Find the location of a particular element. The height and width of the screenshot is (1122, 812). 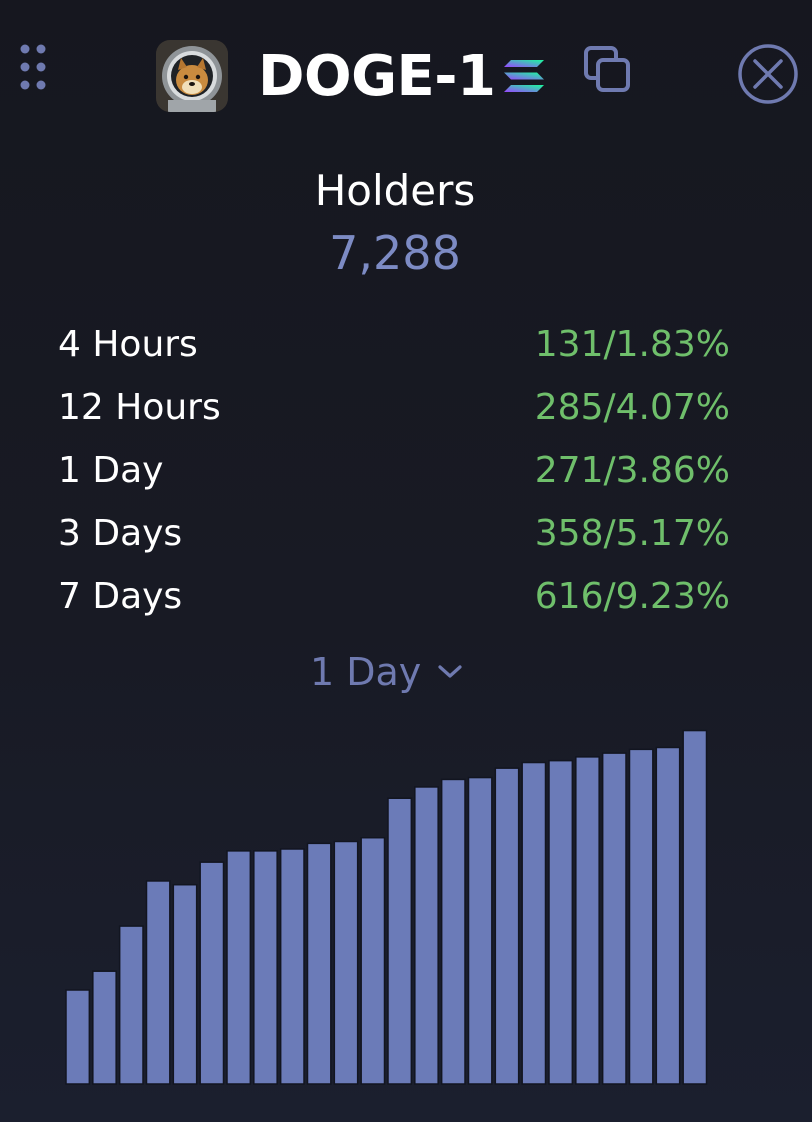

stat-label: 7 Days is located at coordinates (120, 596).